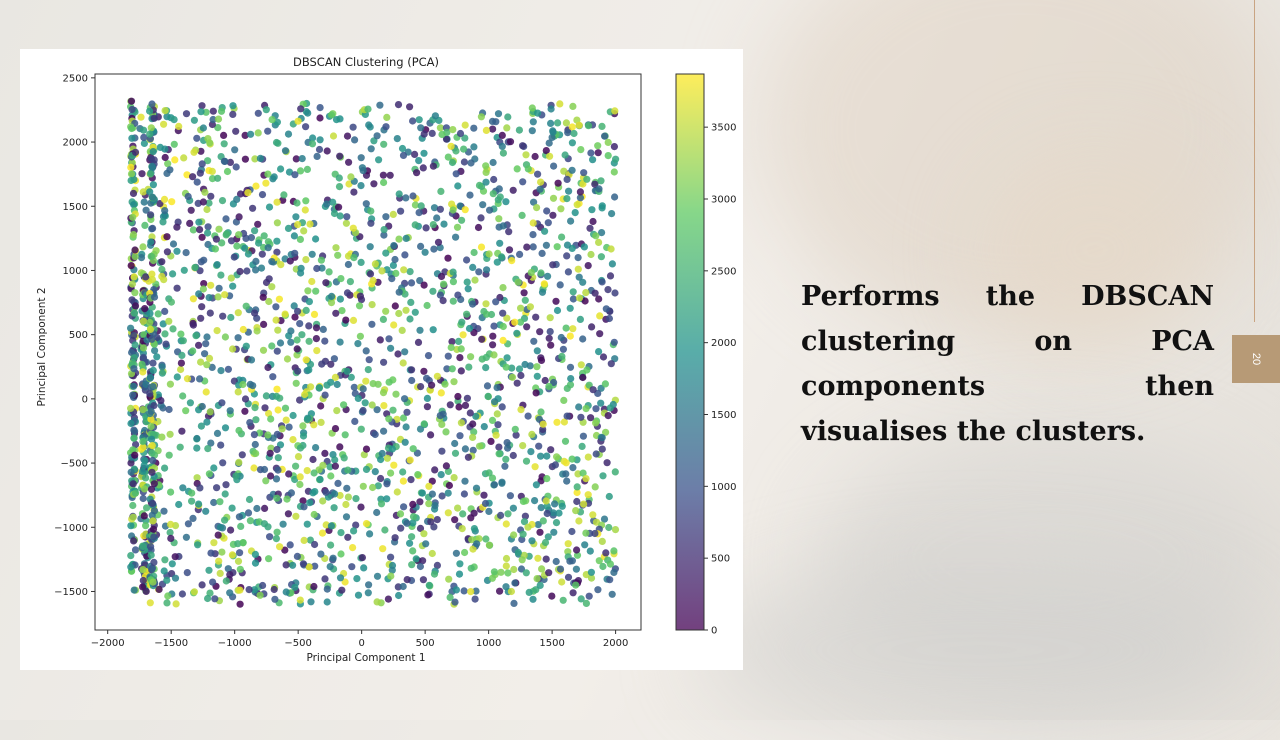 Image resolution: width=1280 pixels, height=740 pixels. I want to click on x-tick-label: −1000, so click(235, 643).